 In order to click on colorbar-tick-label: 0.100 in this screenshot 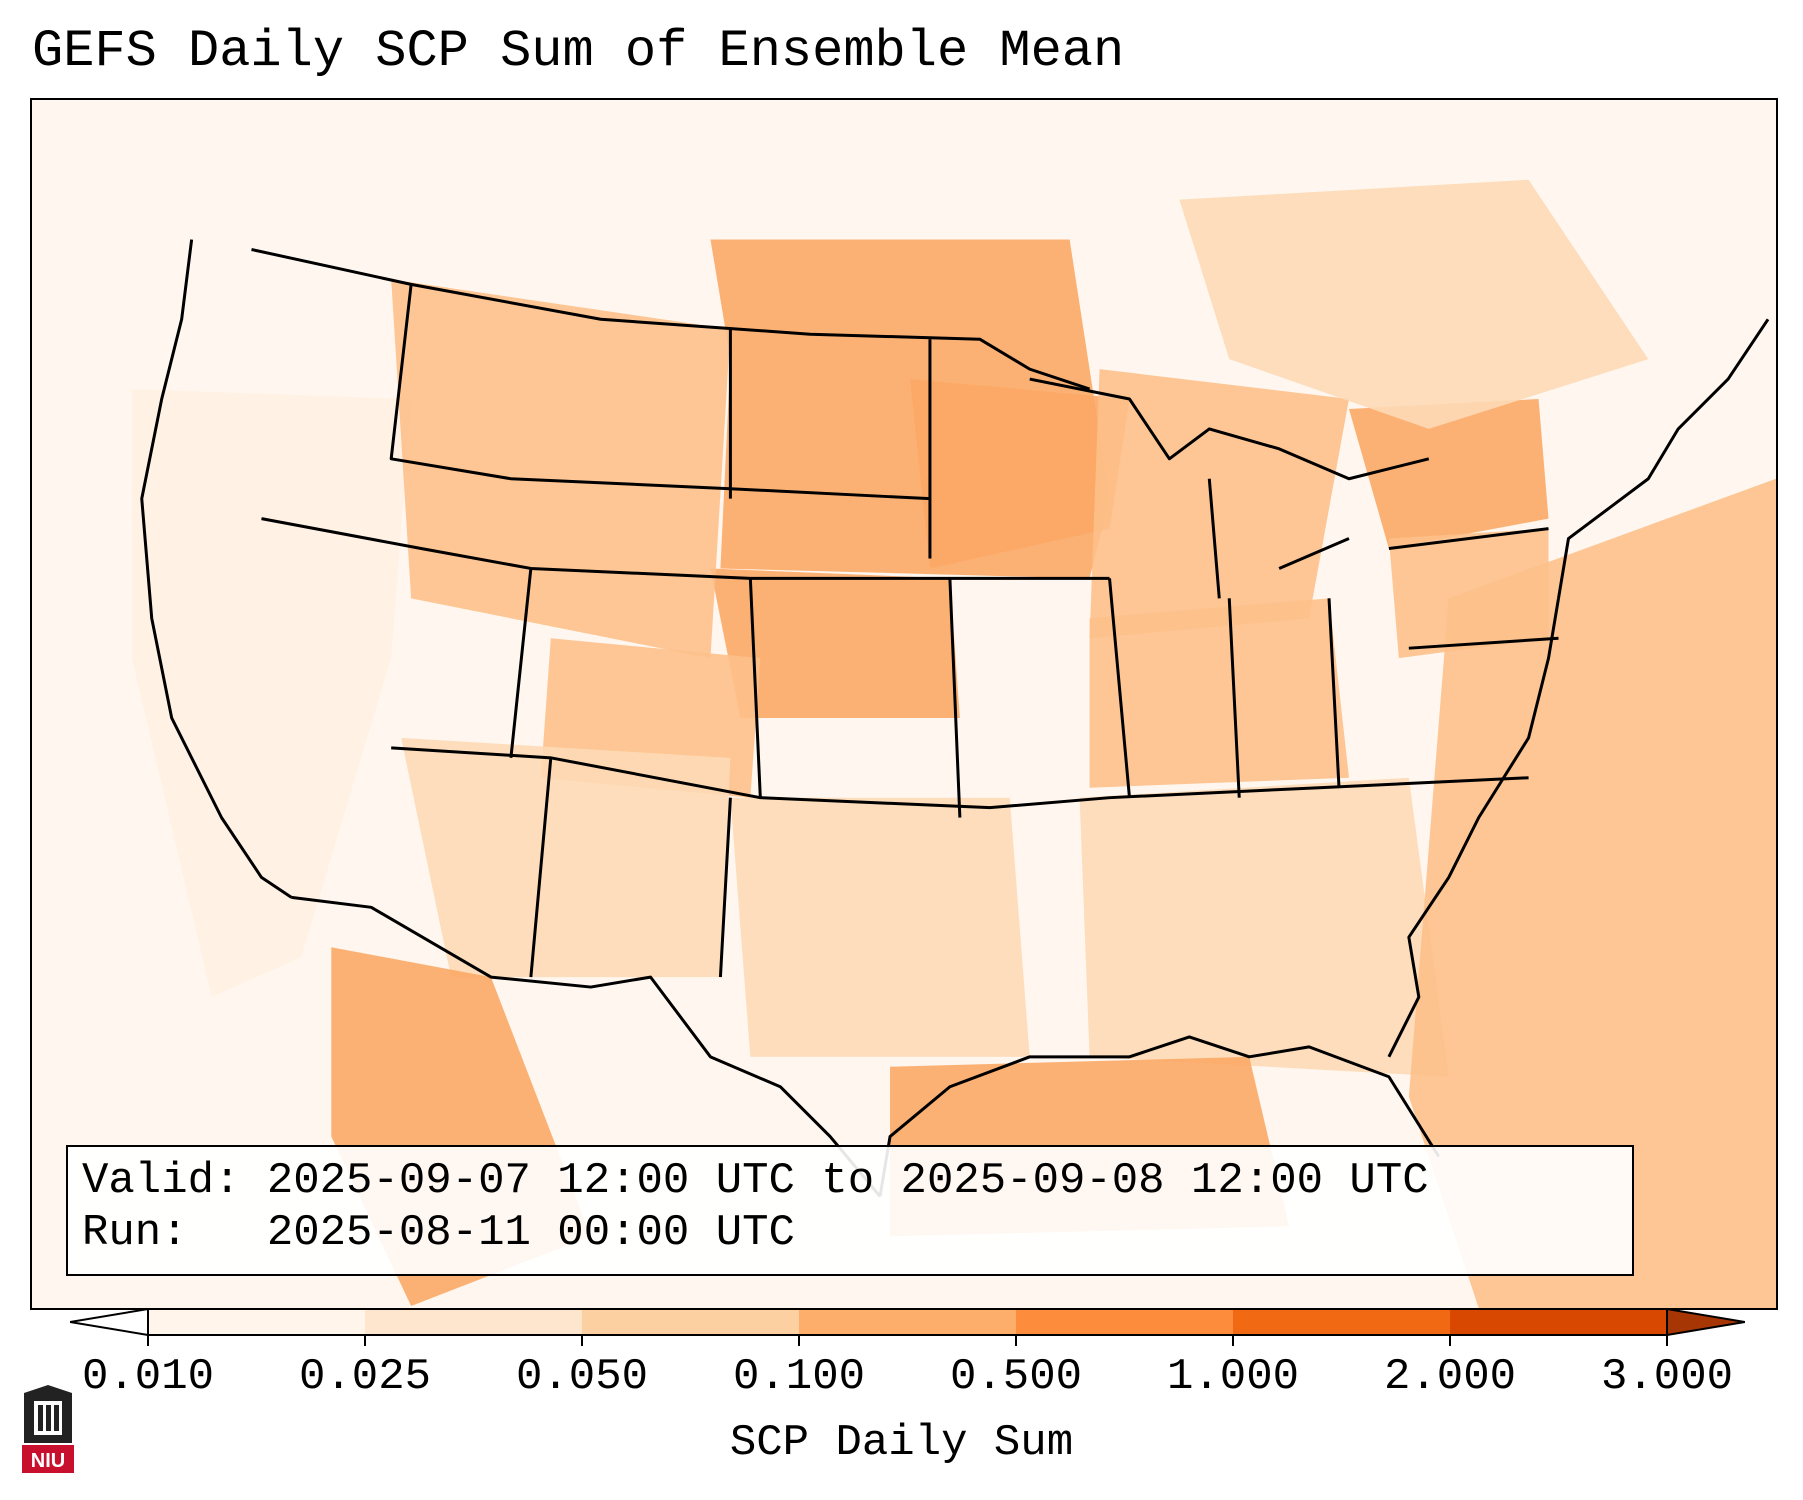, I will do `click(799, 1377)`.